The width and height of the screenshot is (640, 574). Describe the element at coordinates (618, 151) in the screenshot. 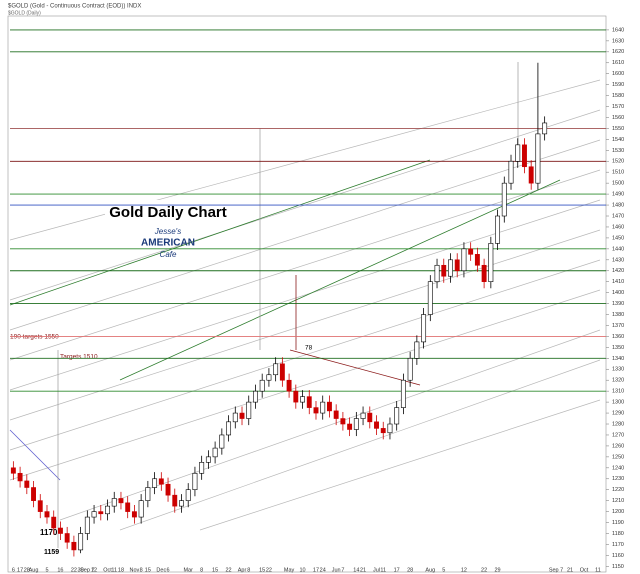

I see `y-tick-label: 1530` at that location.